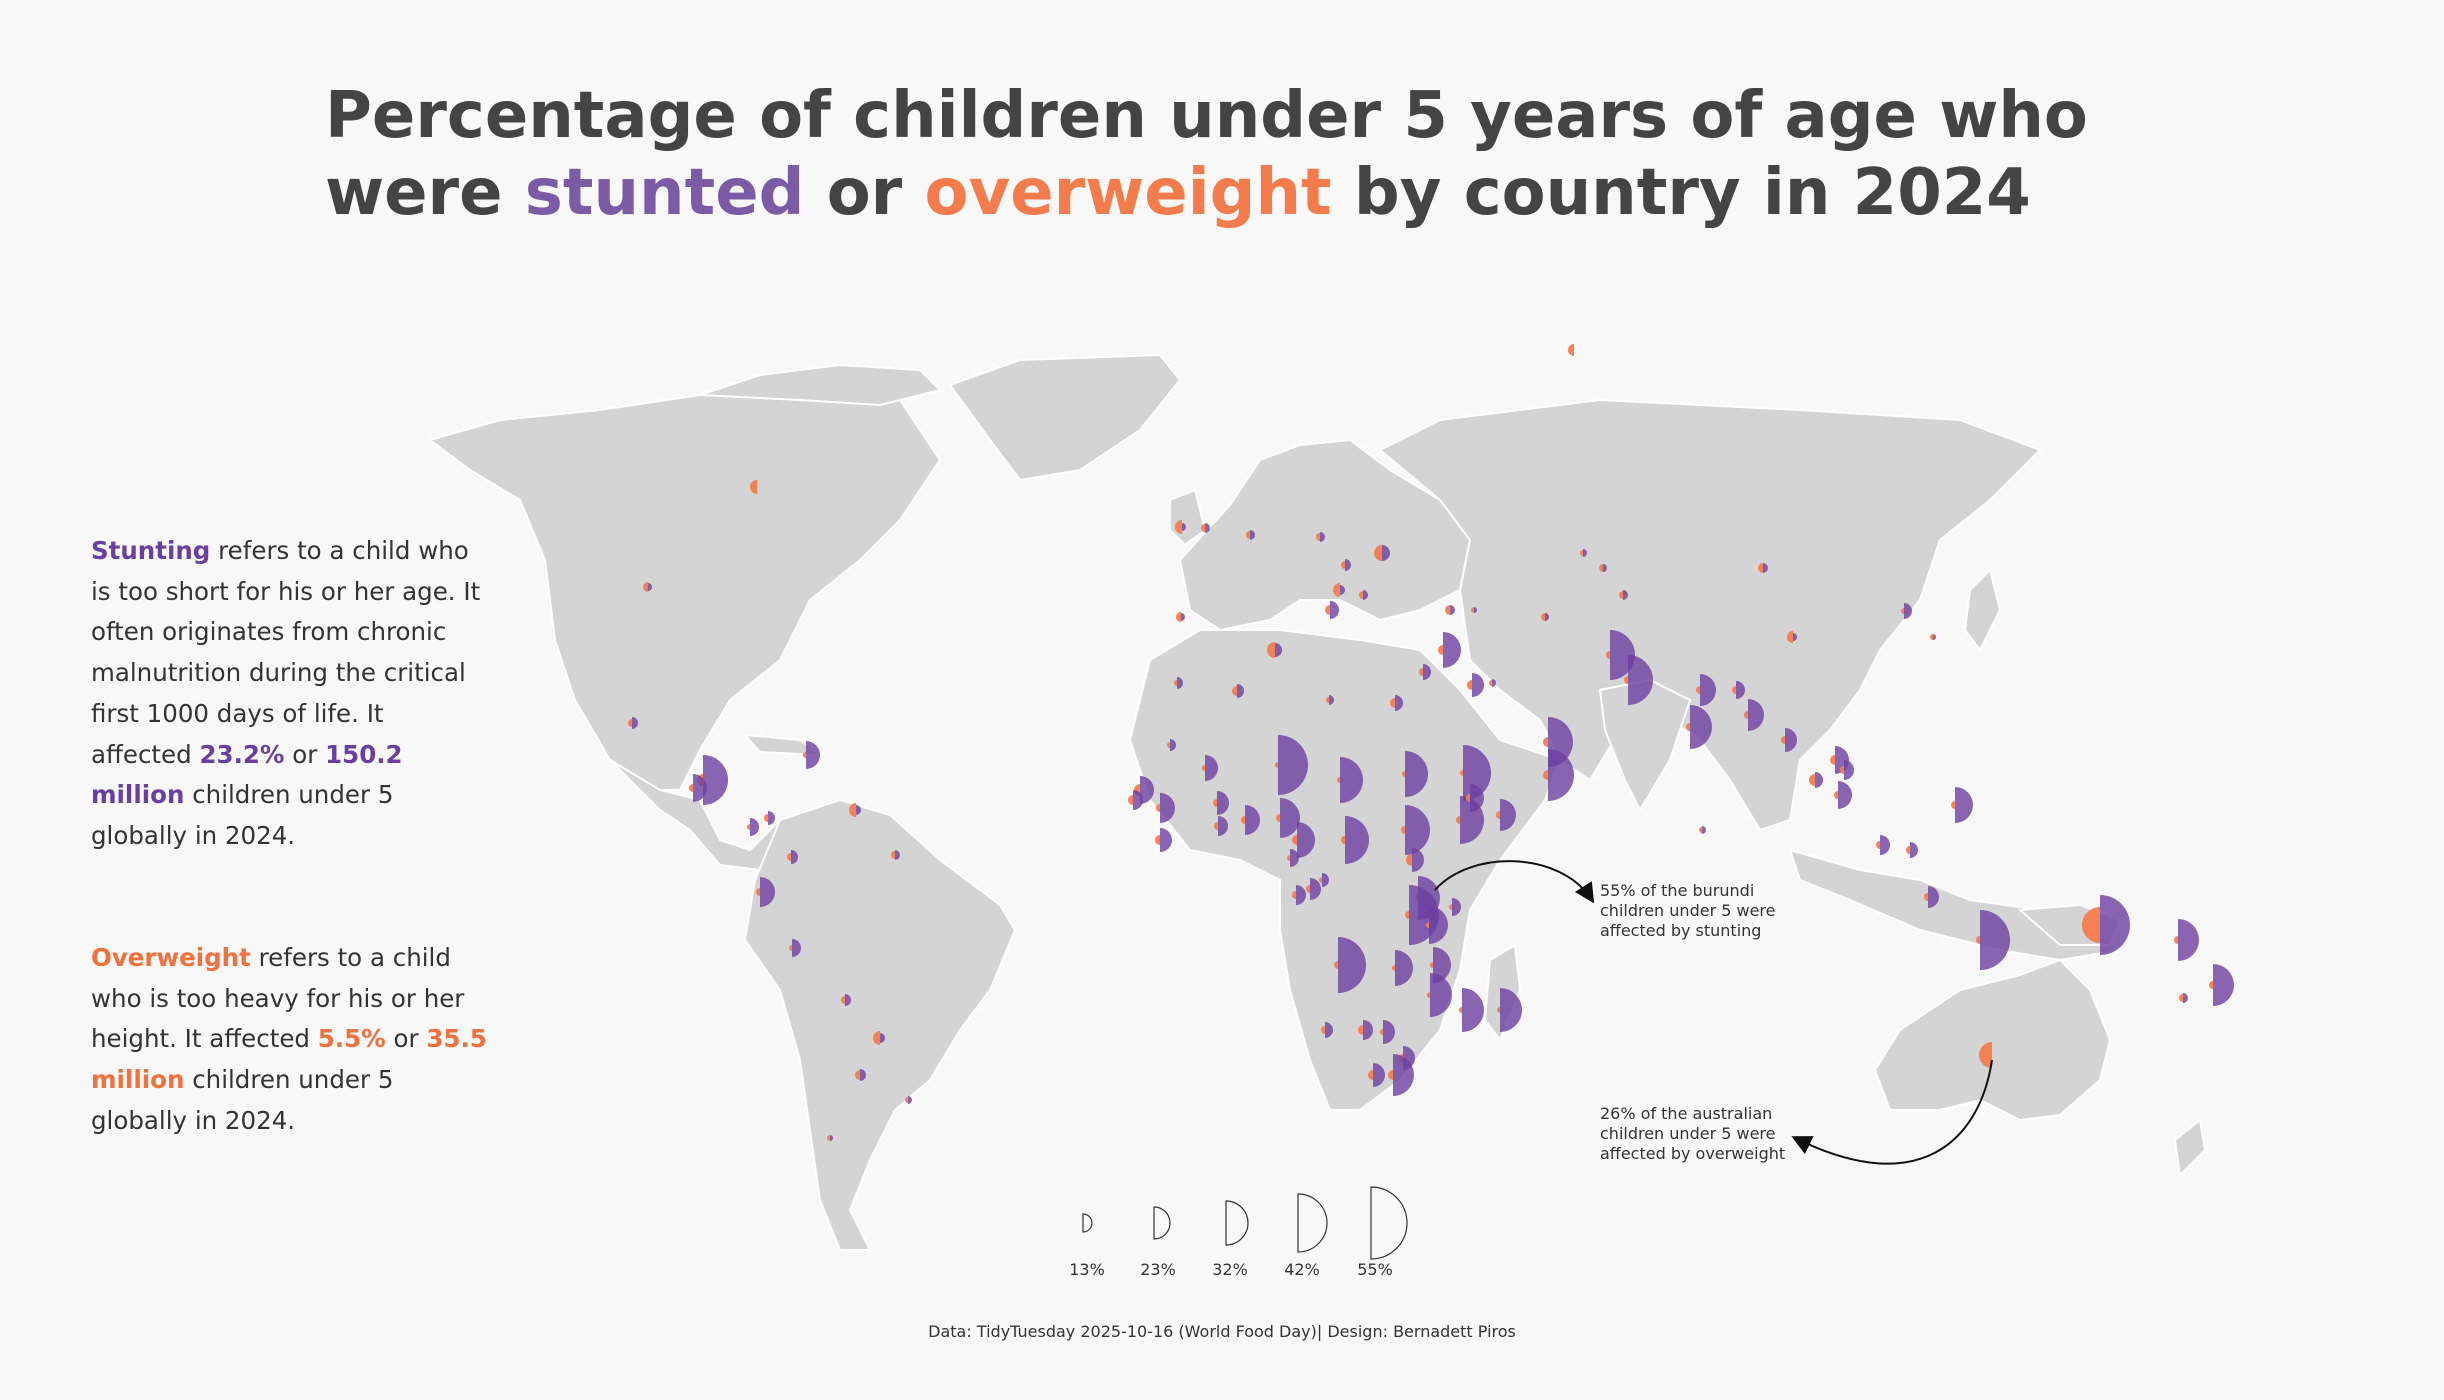  Describe the element at coordinates (351, 1039) in the screenshot. I see `overweight-pct: 5.5%` at that location.